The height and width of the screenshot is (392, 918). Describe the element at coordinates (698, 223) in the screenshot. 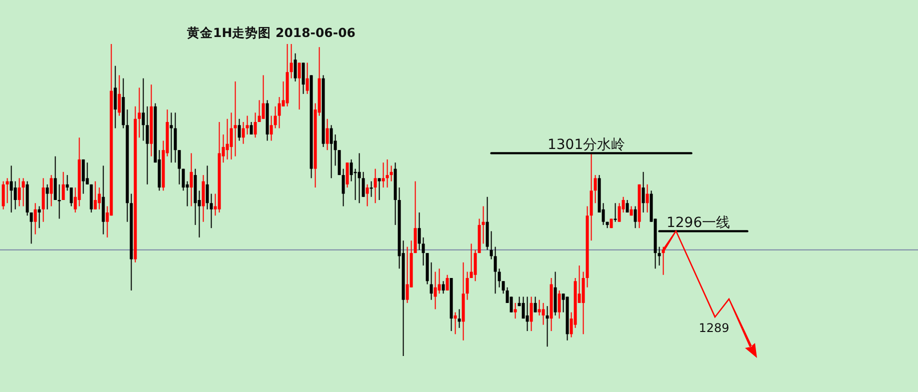

I see `annotation: 1296一线` at that location.